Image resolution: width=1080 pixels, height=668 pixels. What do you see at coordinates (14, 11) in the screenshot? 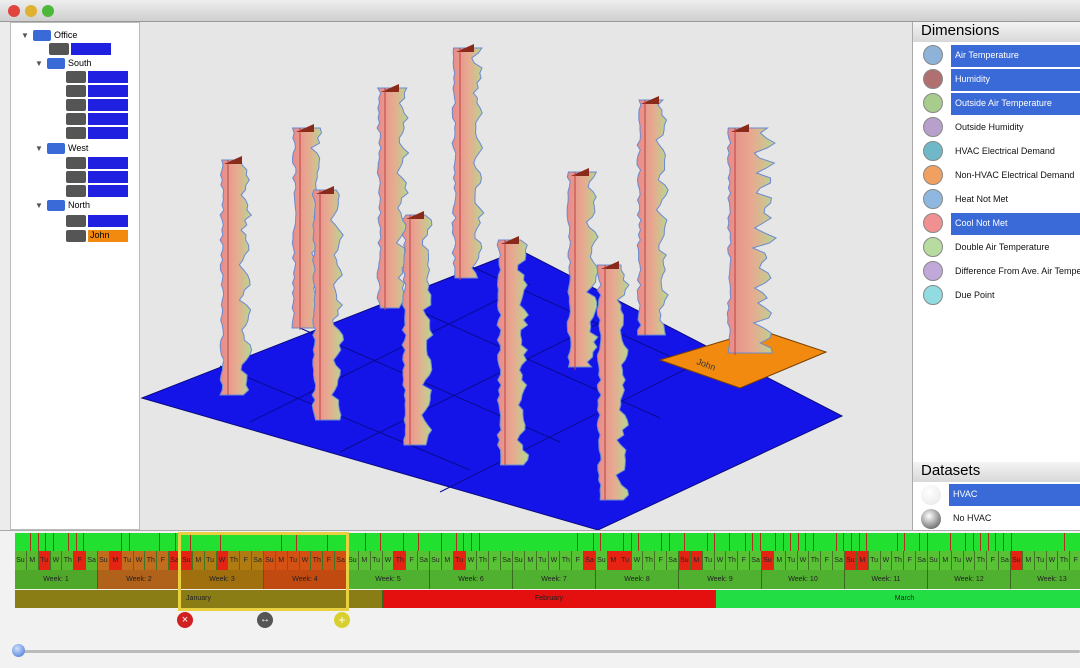
I see `close-button` at bounding box center [14, 11].